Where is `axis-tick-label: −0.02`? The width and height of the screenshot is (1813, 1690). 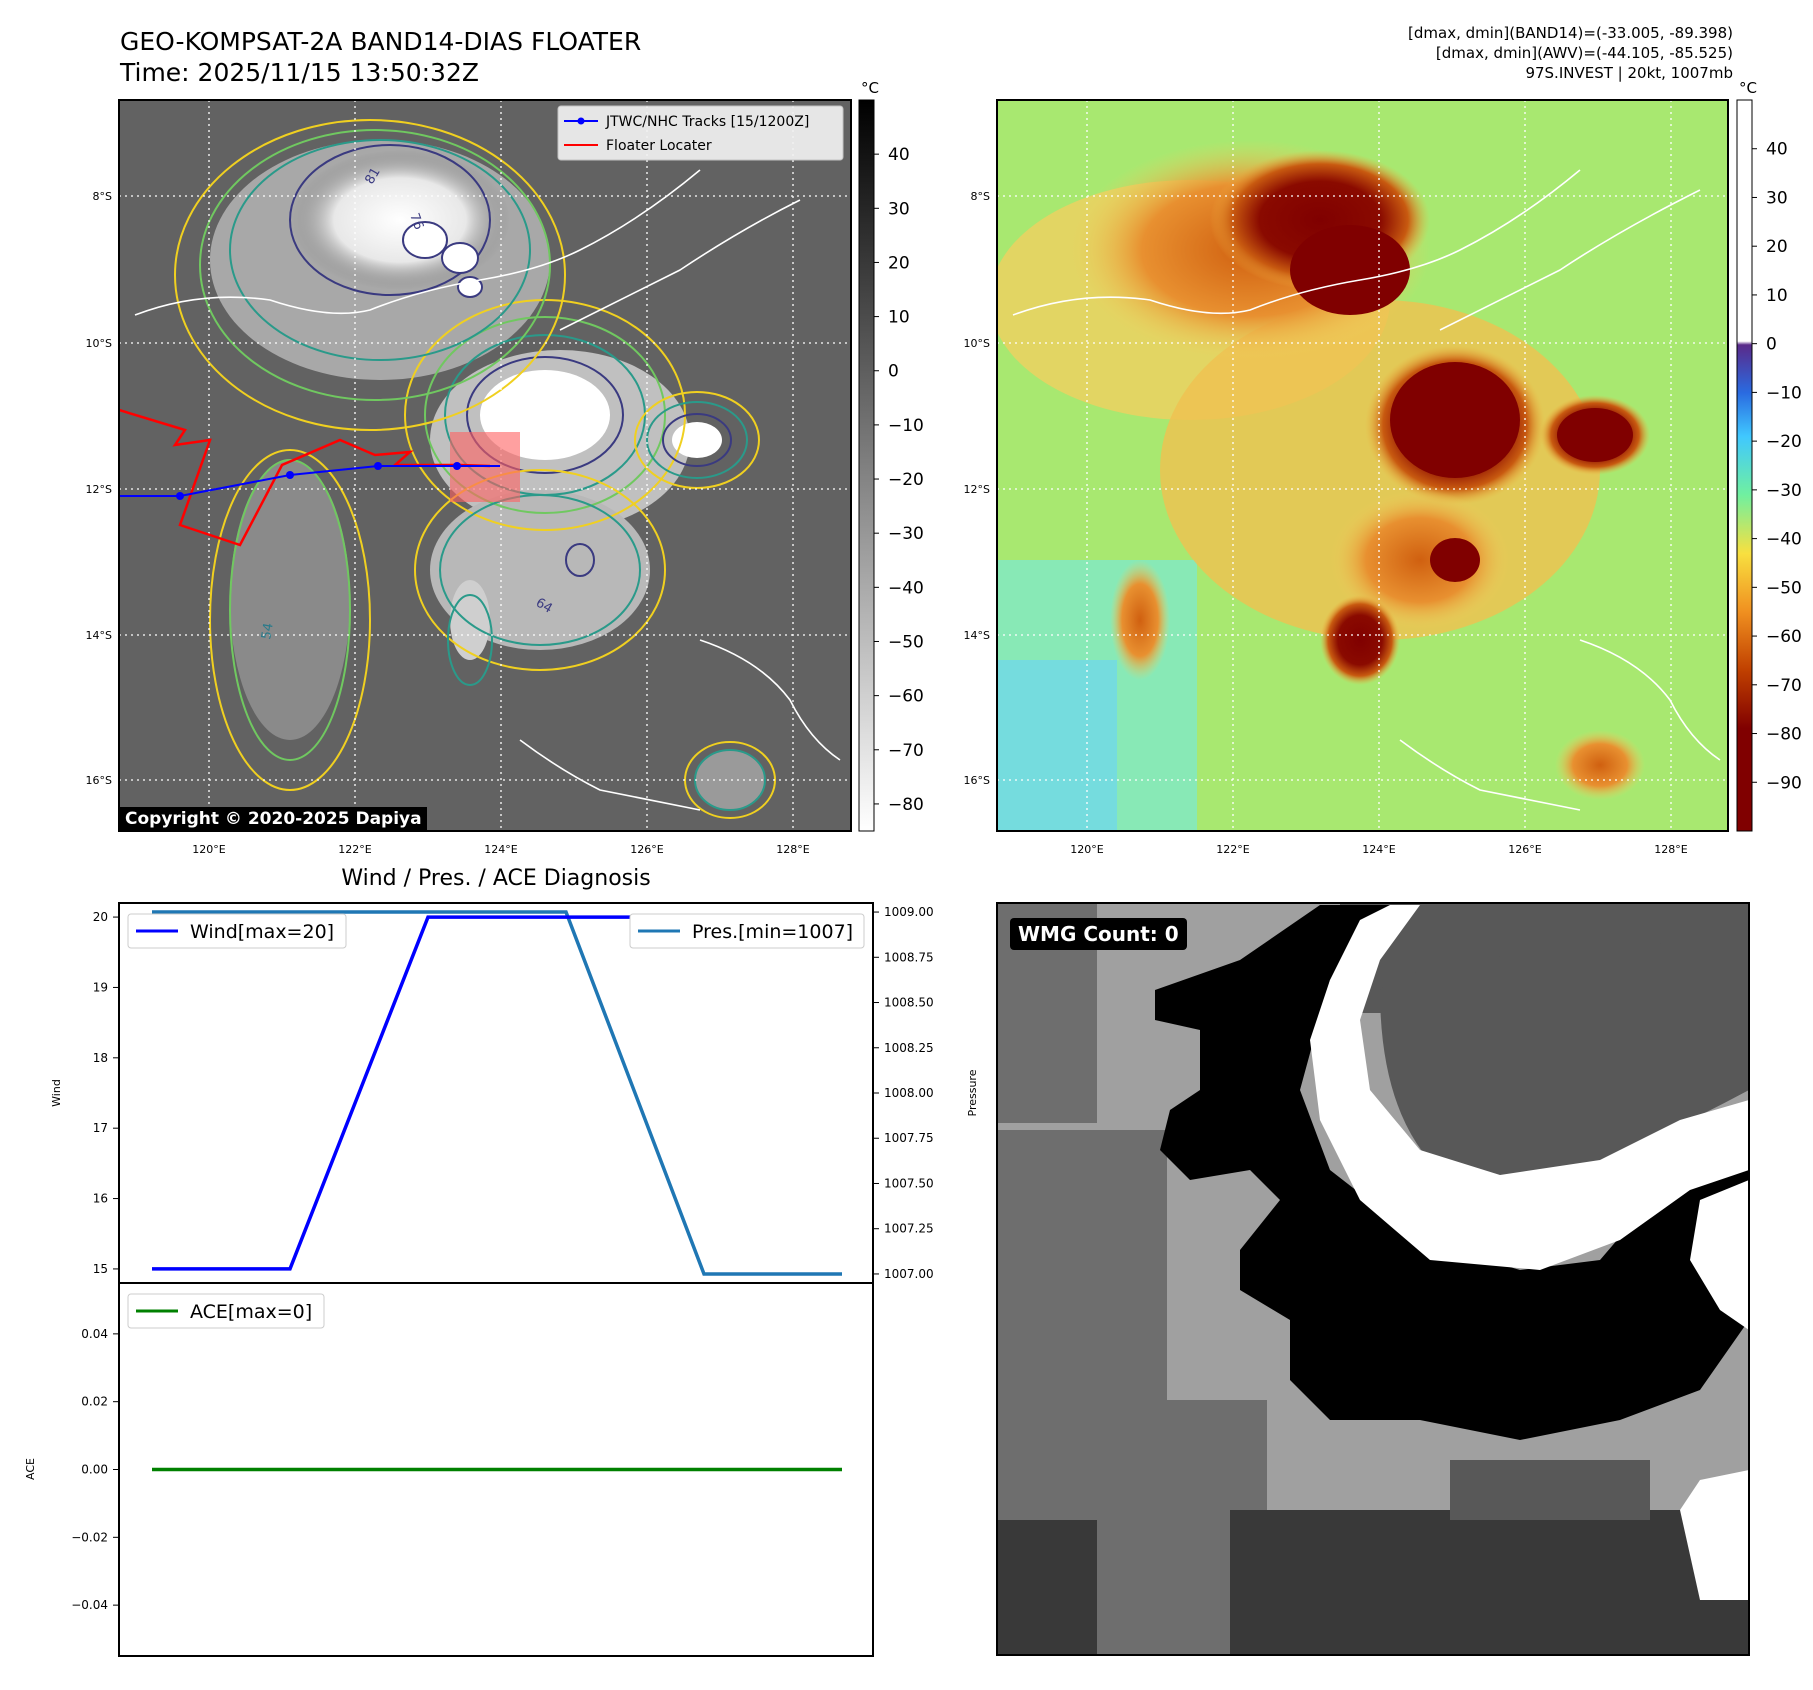 axis-tick-label: −0.02 is located at coordinates (89, 1537).